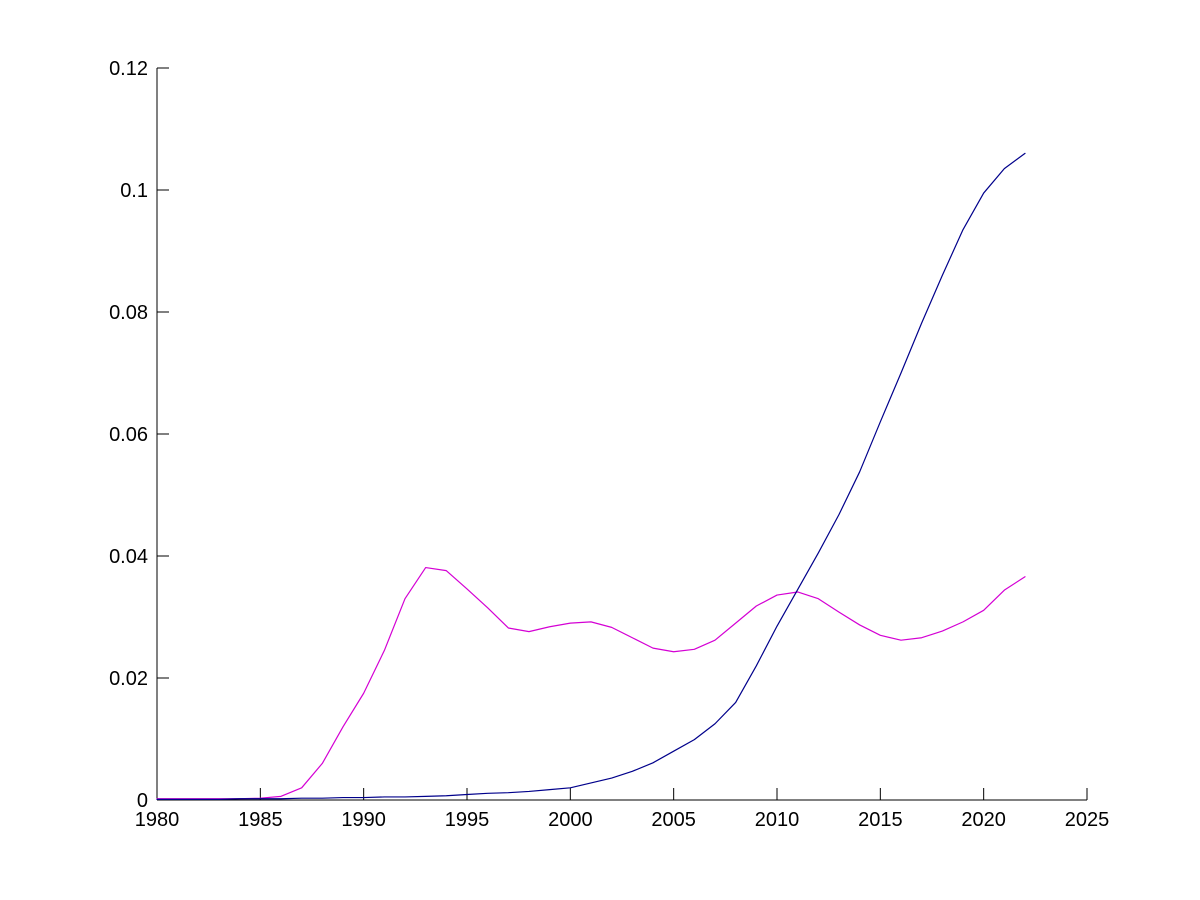 The image size is (1200, 900). Describe the element at coordinates (777, 820) in the screenshot. I see `x-tick-label: 2010` at that location.